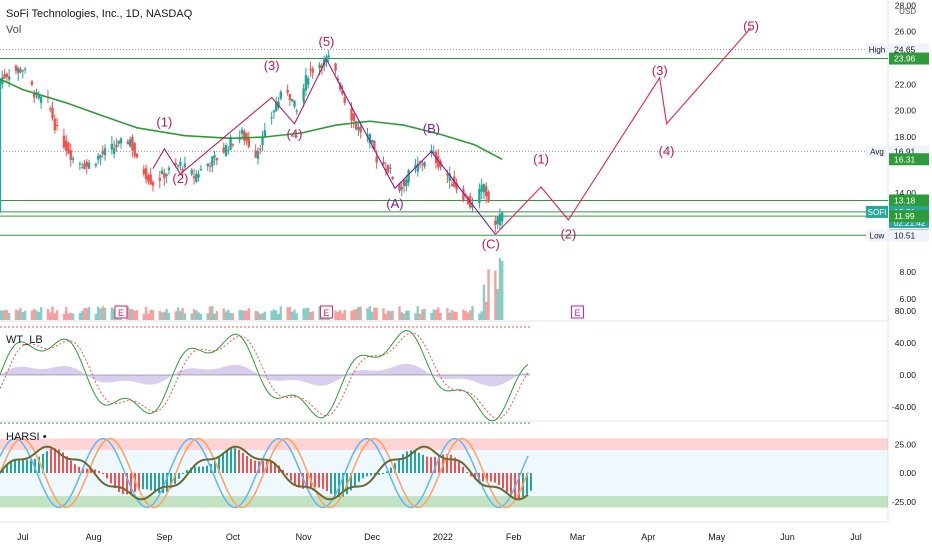  I want to click on harsi-overbought-band, so click(444, 444).